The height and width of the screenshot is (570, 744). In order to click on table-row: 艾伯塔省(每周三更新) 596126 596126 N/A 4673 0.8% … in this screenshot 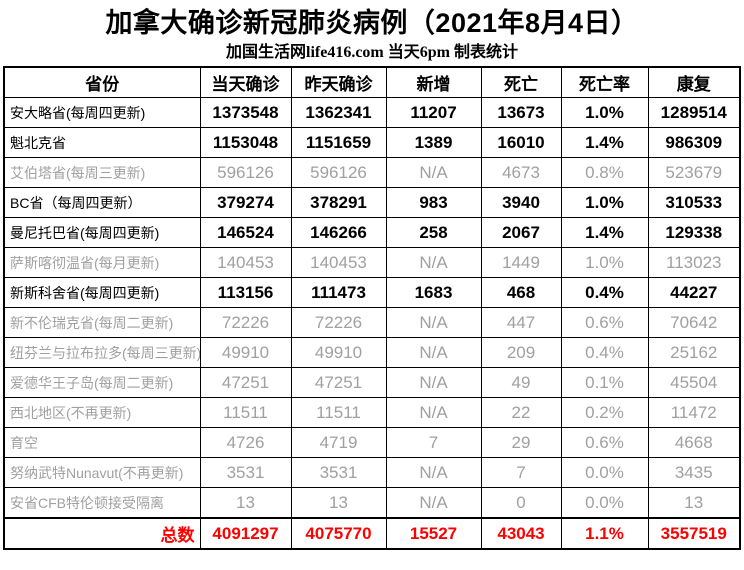, I will do `click(372, 172)`.